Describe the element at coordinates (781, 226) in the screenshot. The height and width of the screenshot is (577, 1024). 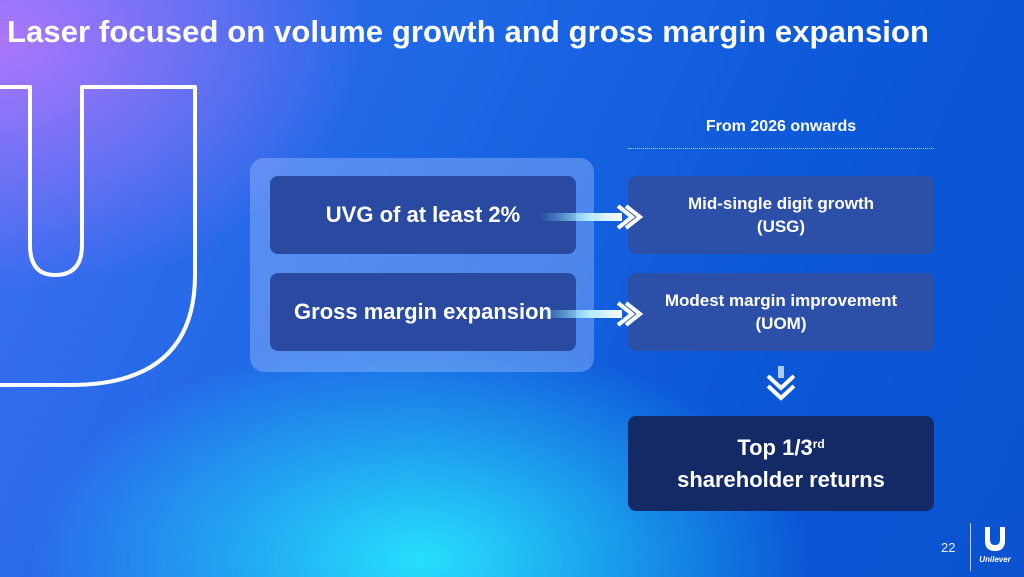
I see `usg-line2: (USG)` at that location.